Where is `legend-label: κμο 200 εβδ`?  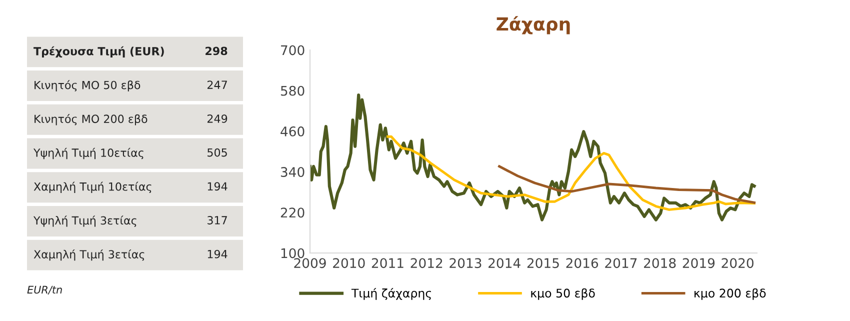 legend-label: κμο 200 εβδ is located at coordinates (730, 294).